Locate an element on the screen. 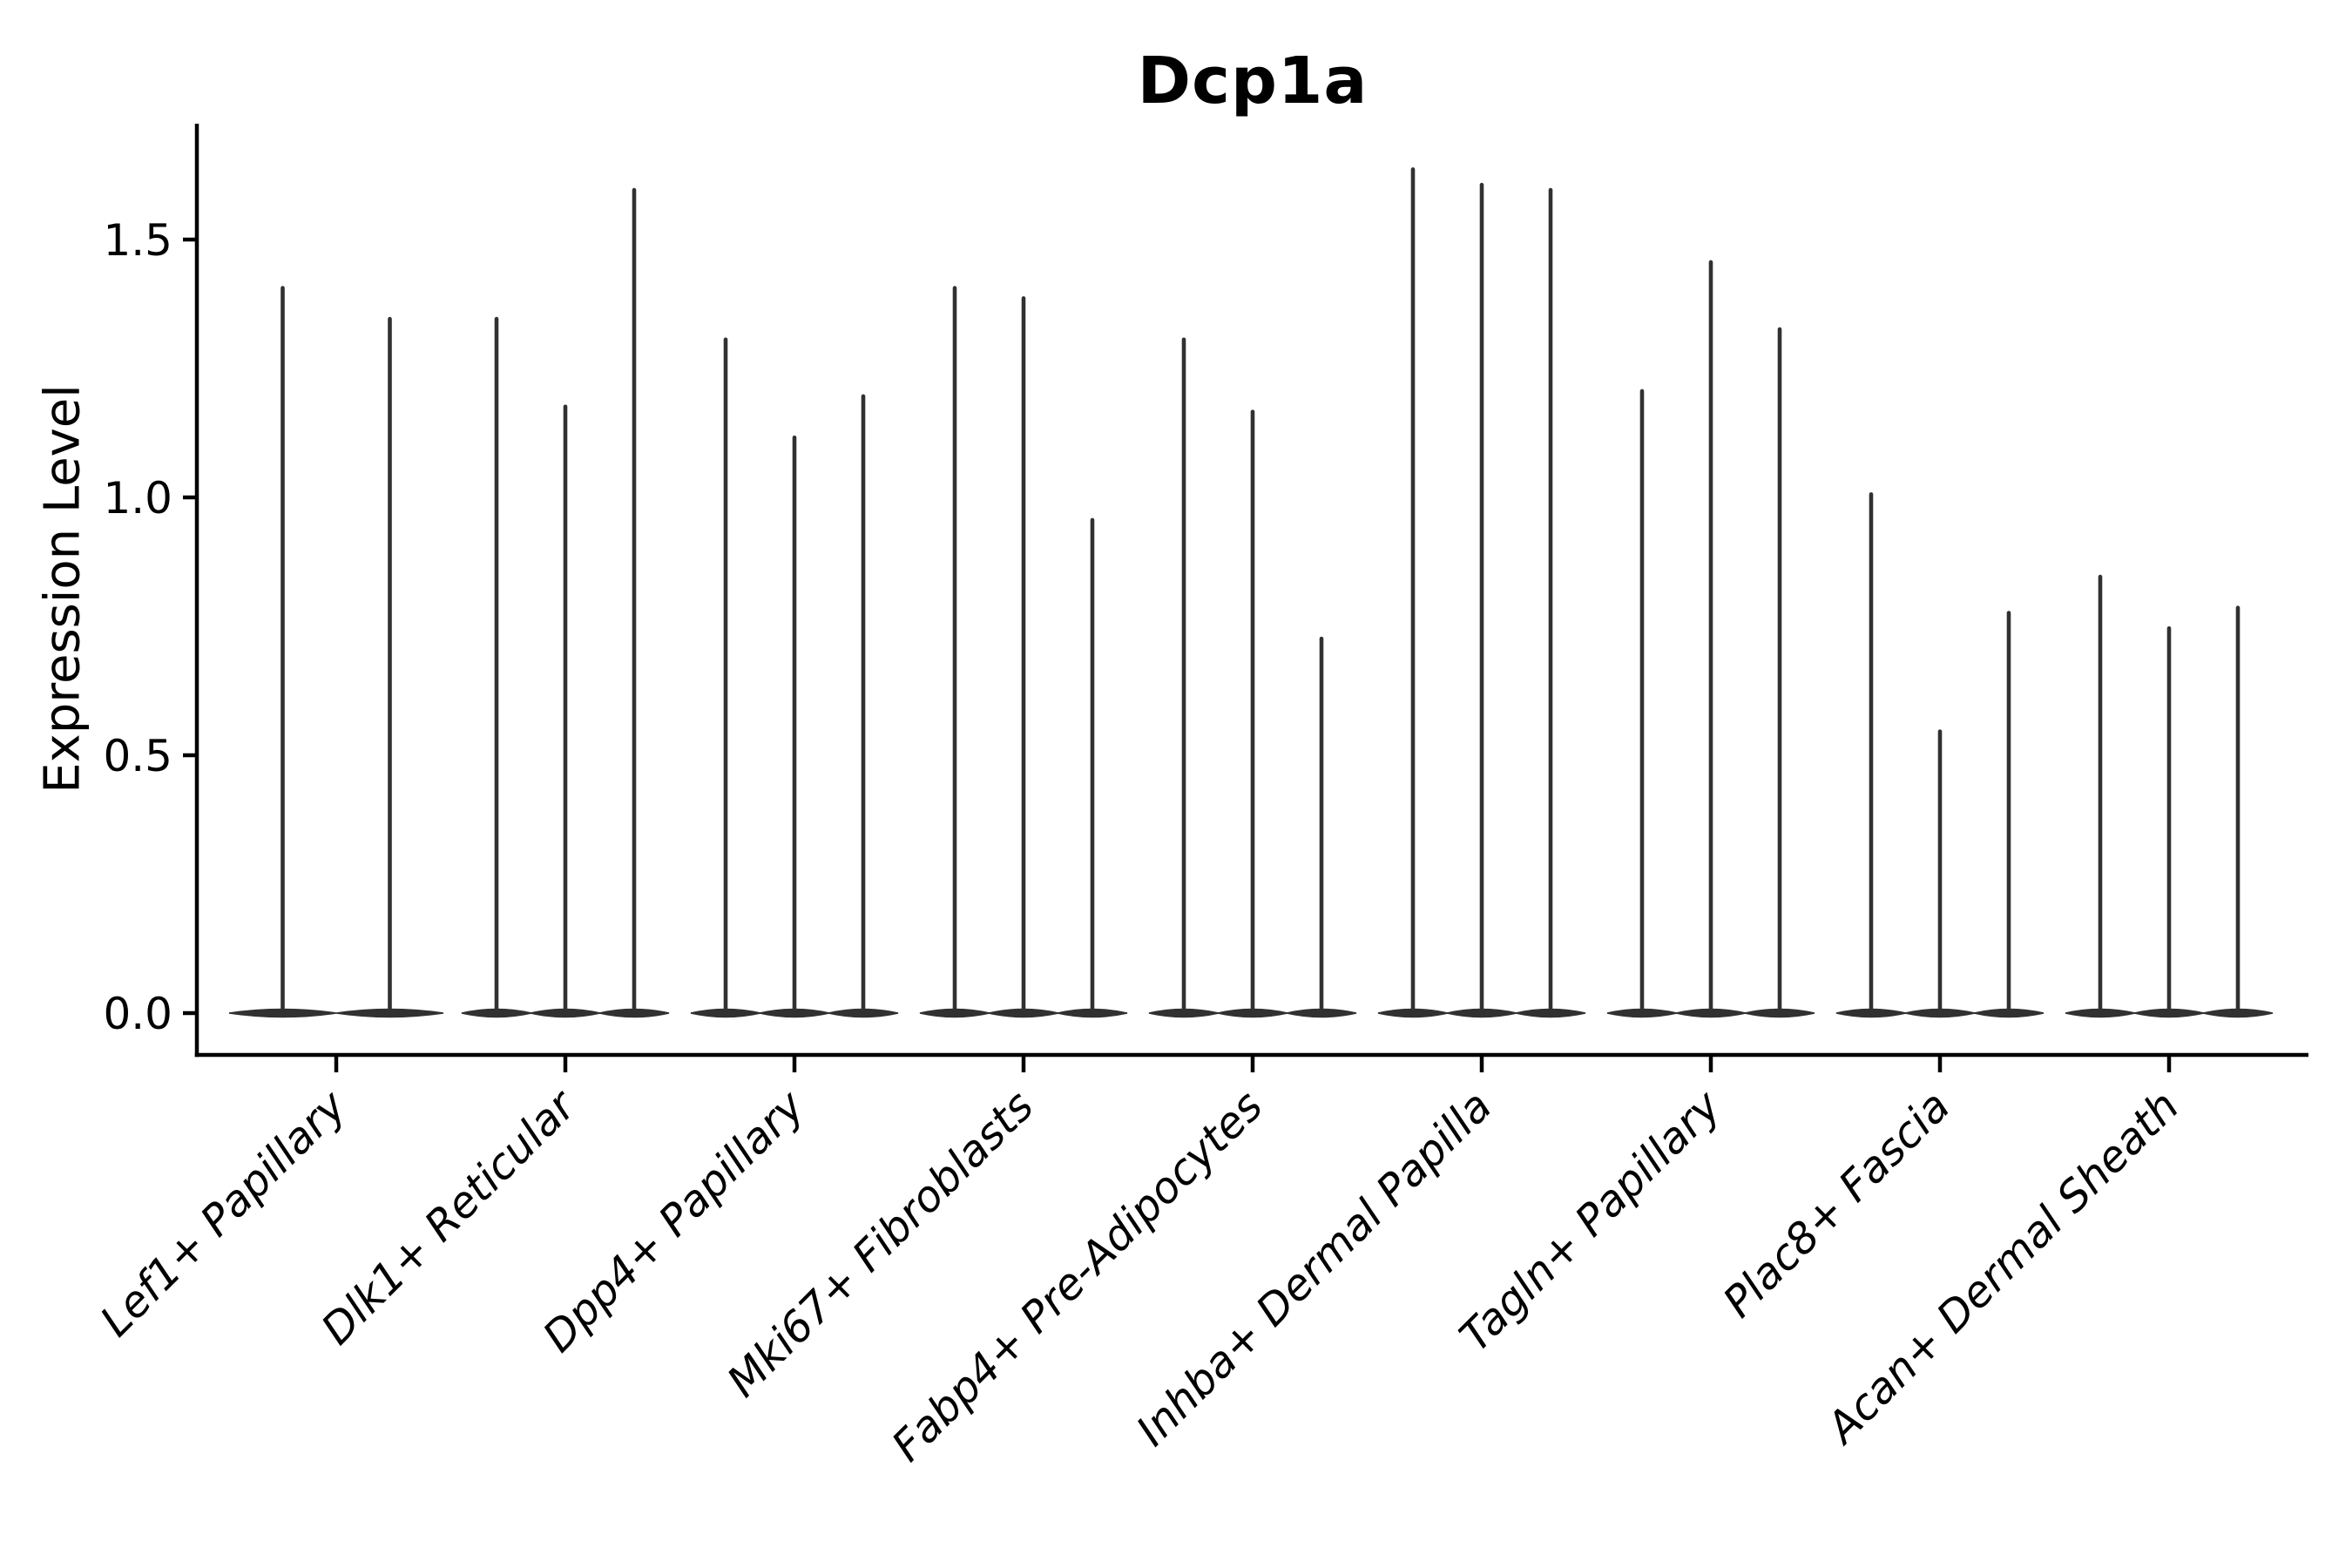  y-tick-label: 1.5 is located at coordinates (137, 240).